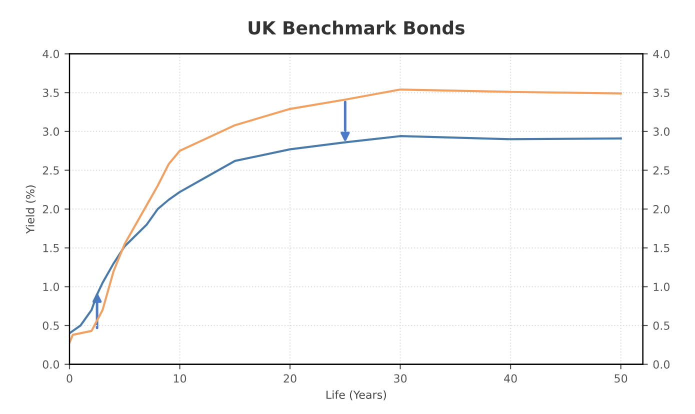  Describe the element at coordinates (51, 287) in the screenshot. I see `y-tick-label: 1.0` at that location.